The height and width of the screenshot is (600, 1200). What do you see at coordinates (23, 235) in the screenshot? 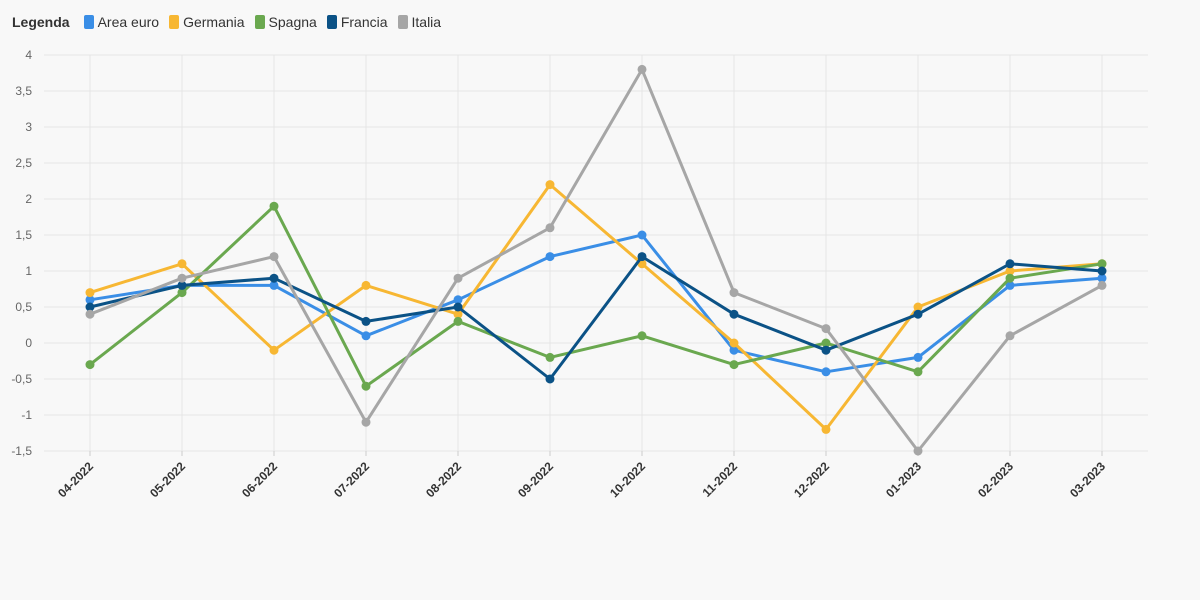
I see `y-tick-label: 1,5` at bounding box center [23, 235].